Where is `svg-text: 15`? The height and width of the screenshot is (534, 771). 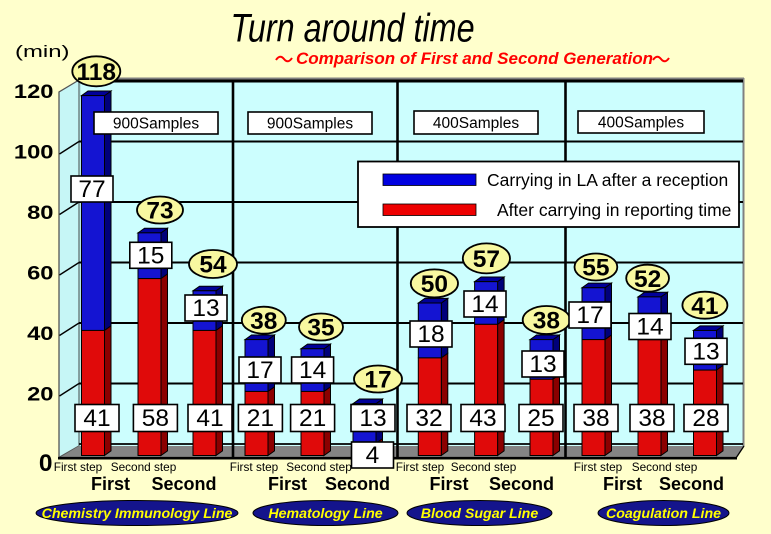
svg-text: 15 is located at coordinates (150, 255).